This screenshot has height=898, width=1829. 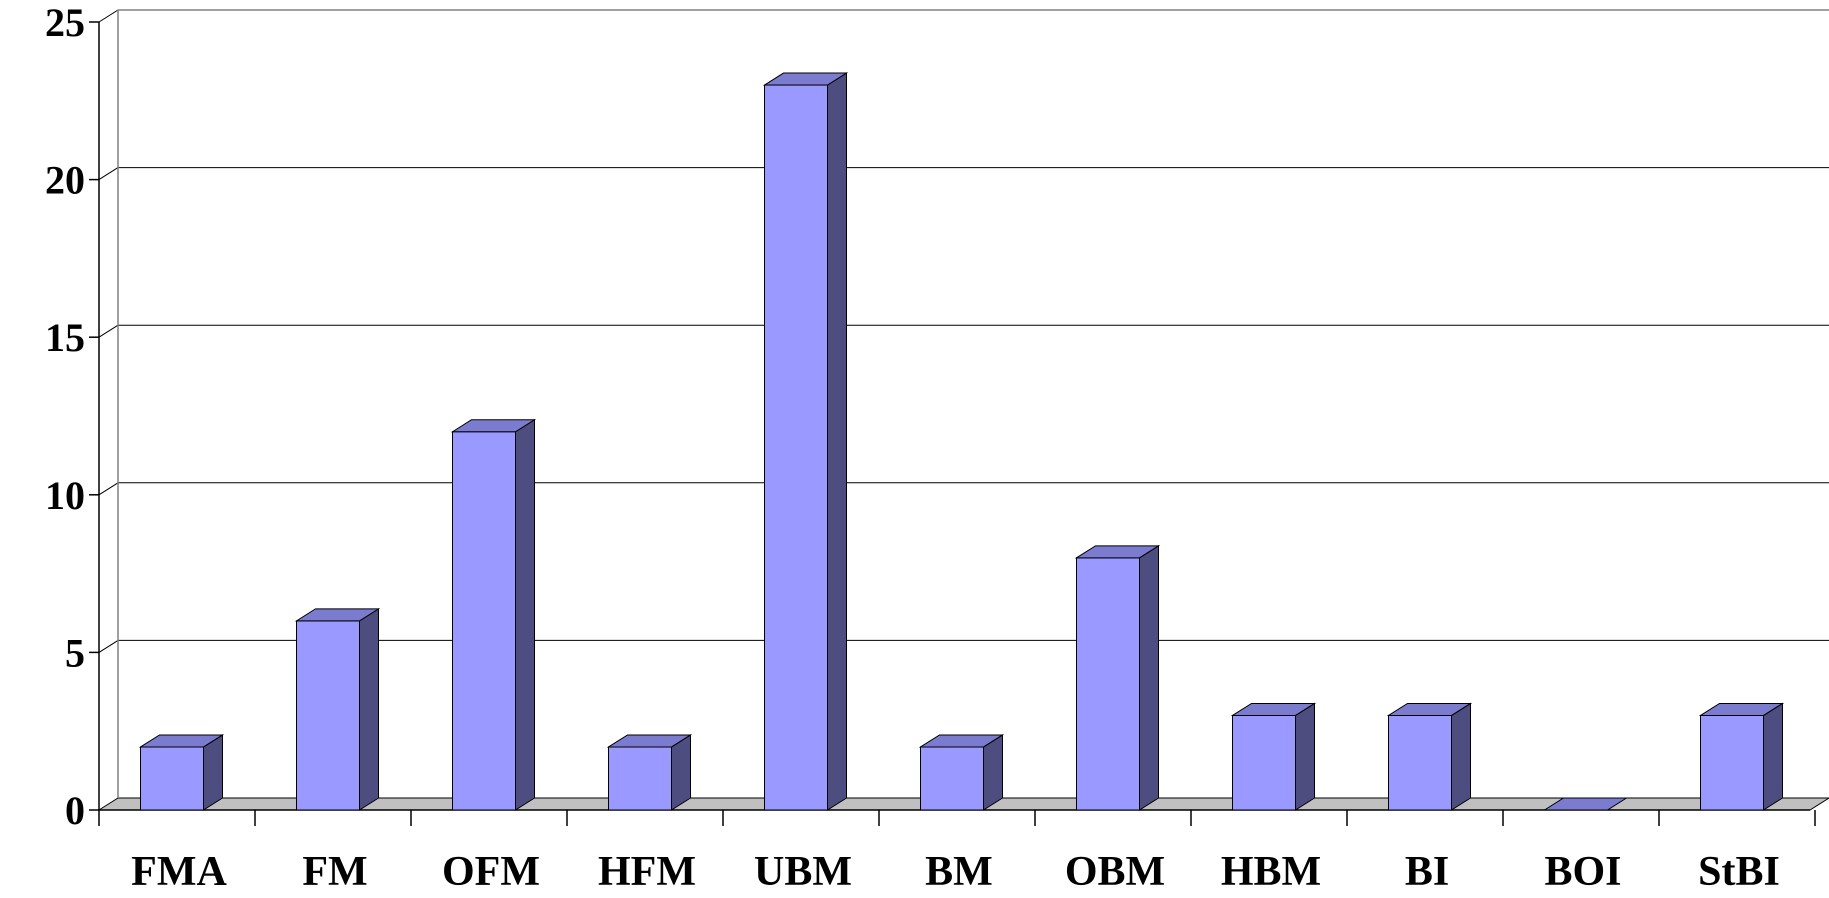 I want to click on x-tick-label: BOI, so click(x=1582, y=871).